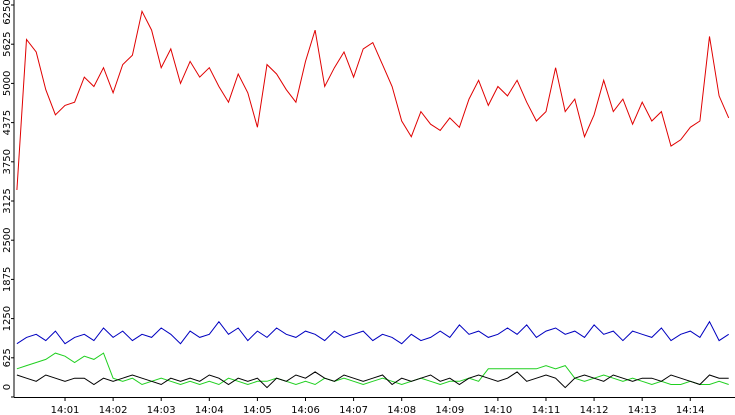 The image size is (735, 415). What do you see at coordinates (594, 410) in the screenshot?
I see `x-tick-label: 14:12` at bounding box center [594, 410].